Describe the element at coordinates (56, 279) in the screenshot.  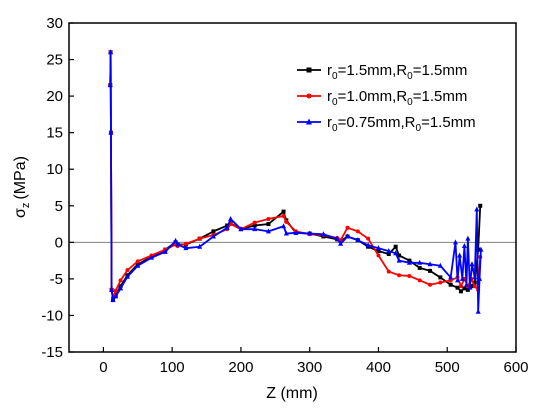
I see `y-tick-label: -5` at that location.